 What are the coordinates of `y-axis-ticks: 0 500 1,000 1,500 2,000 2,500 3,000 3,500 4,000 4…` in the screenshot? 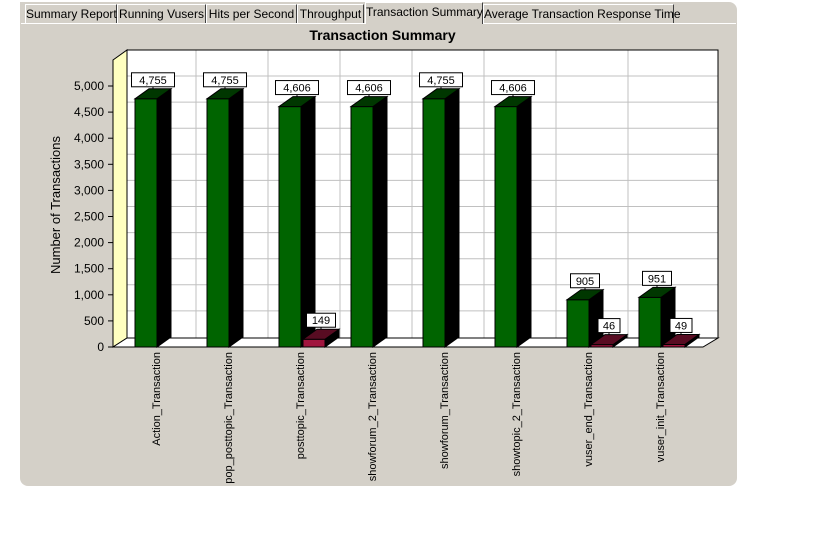 It's located at (93, 216).